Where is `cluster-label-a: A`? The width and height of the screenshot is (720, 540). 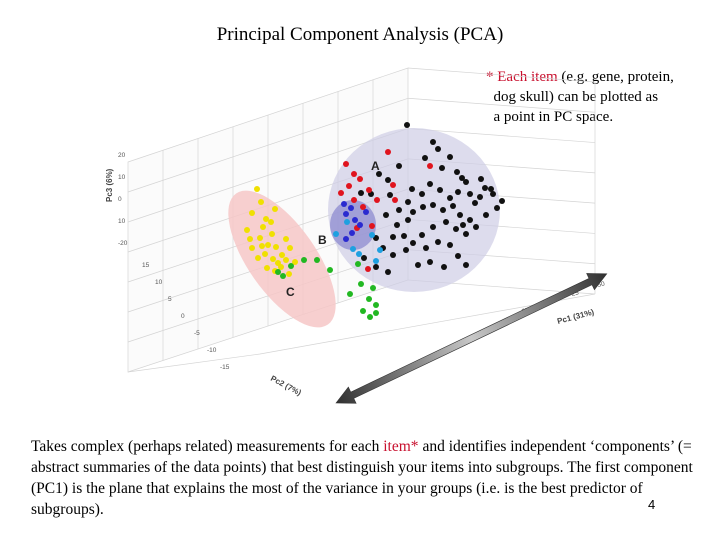
cluster-label-a: A is located at coordinates (375, 166).